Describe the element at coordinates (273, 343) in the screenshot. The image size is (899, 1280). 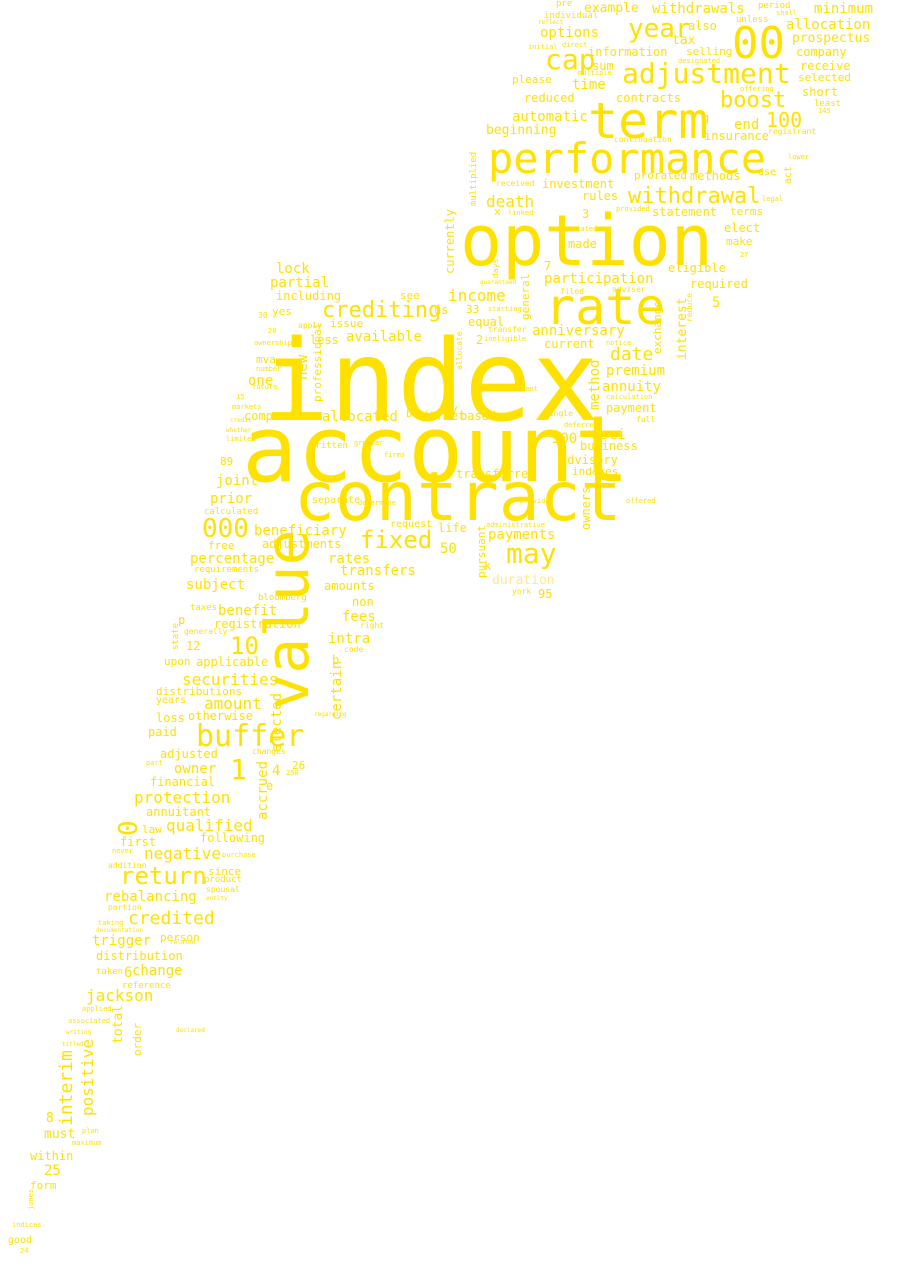
I see `word-ownership: ownership` at that location.